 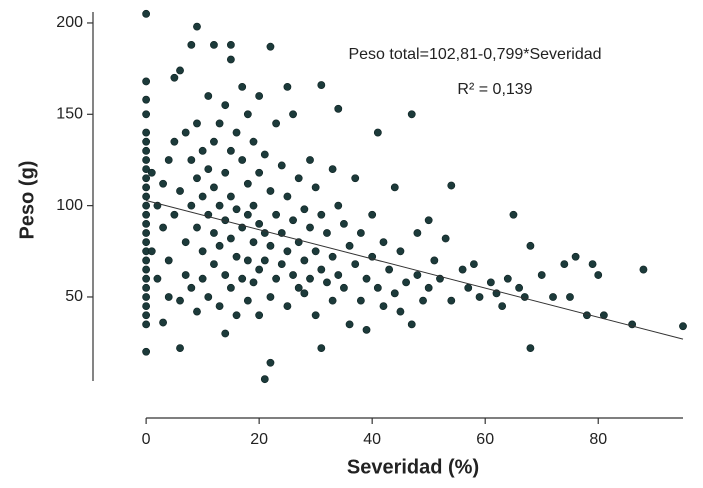 What do you see at coordinates (485, 439) in the screenshot?
I see `x-tick-label: 60` at bounding box center [485, 439].